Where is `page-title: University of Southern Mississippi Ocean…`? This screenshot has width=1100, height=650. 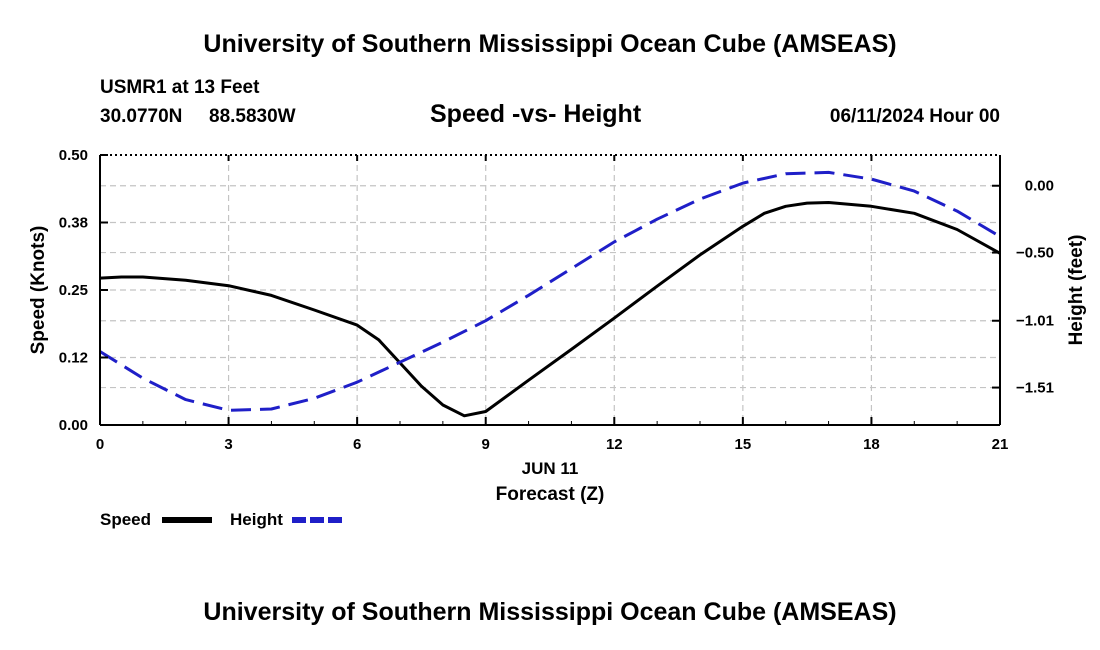 page-title: University of Southern Mississippi Ocean… is located at coordinates (550, 44).